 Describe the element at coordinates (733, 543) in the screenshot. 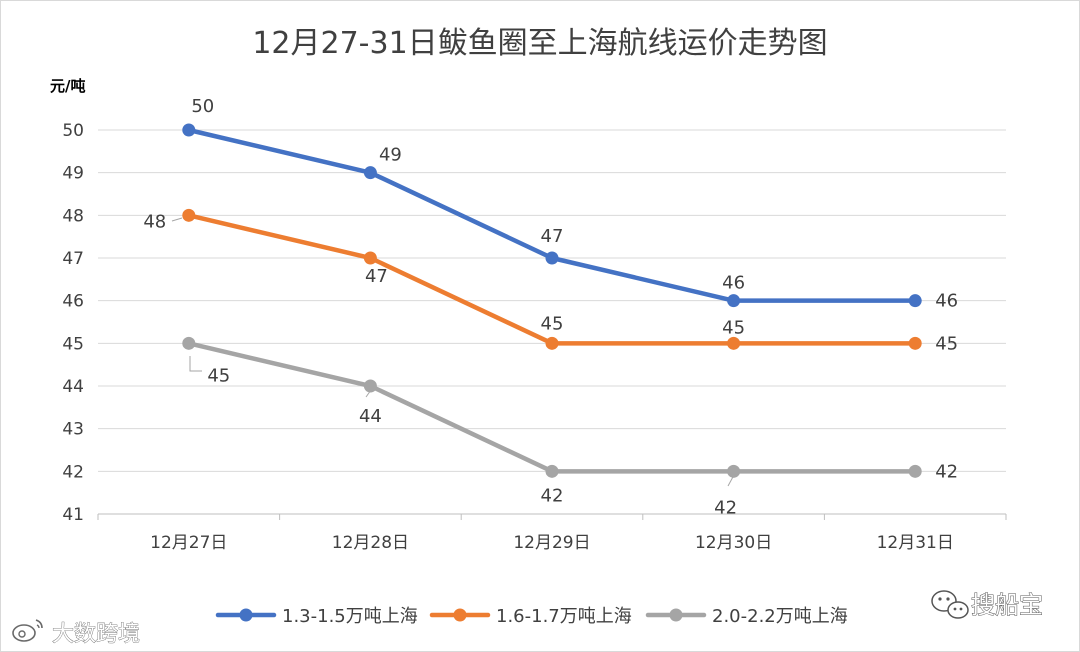

I see `x-tick-label: 12月30日` at that location.